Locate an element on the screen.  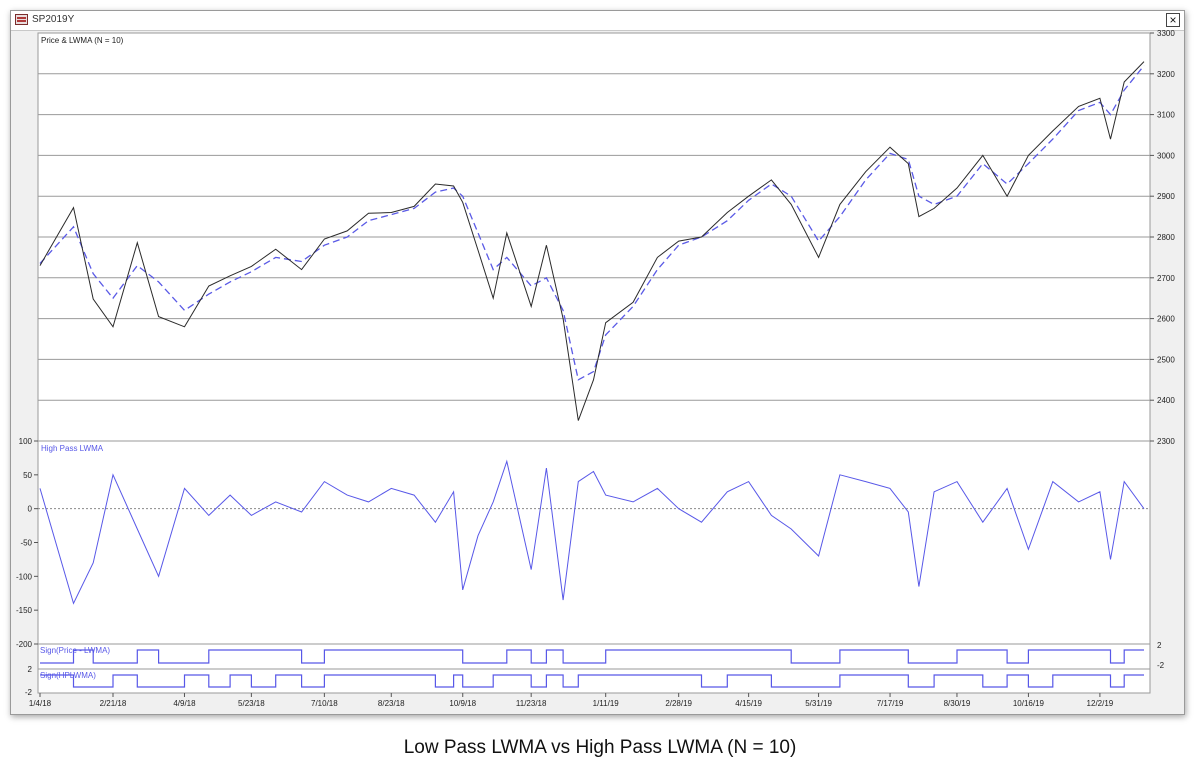
y-tick-label-right: 3200 is located at coordinates (1166, 74).